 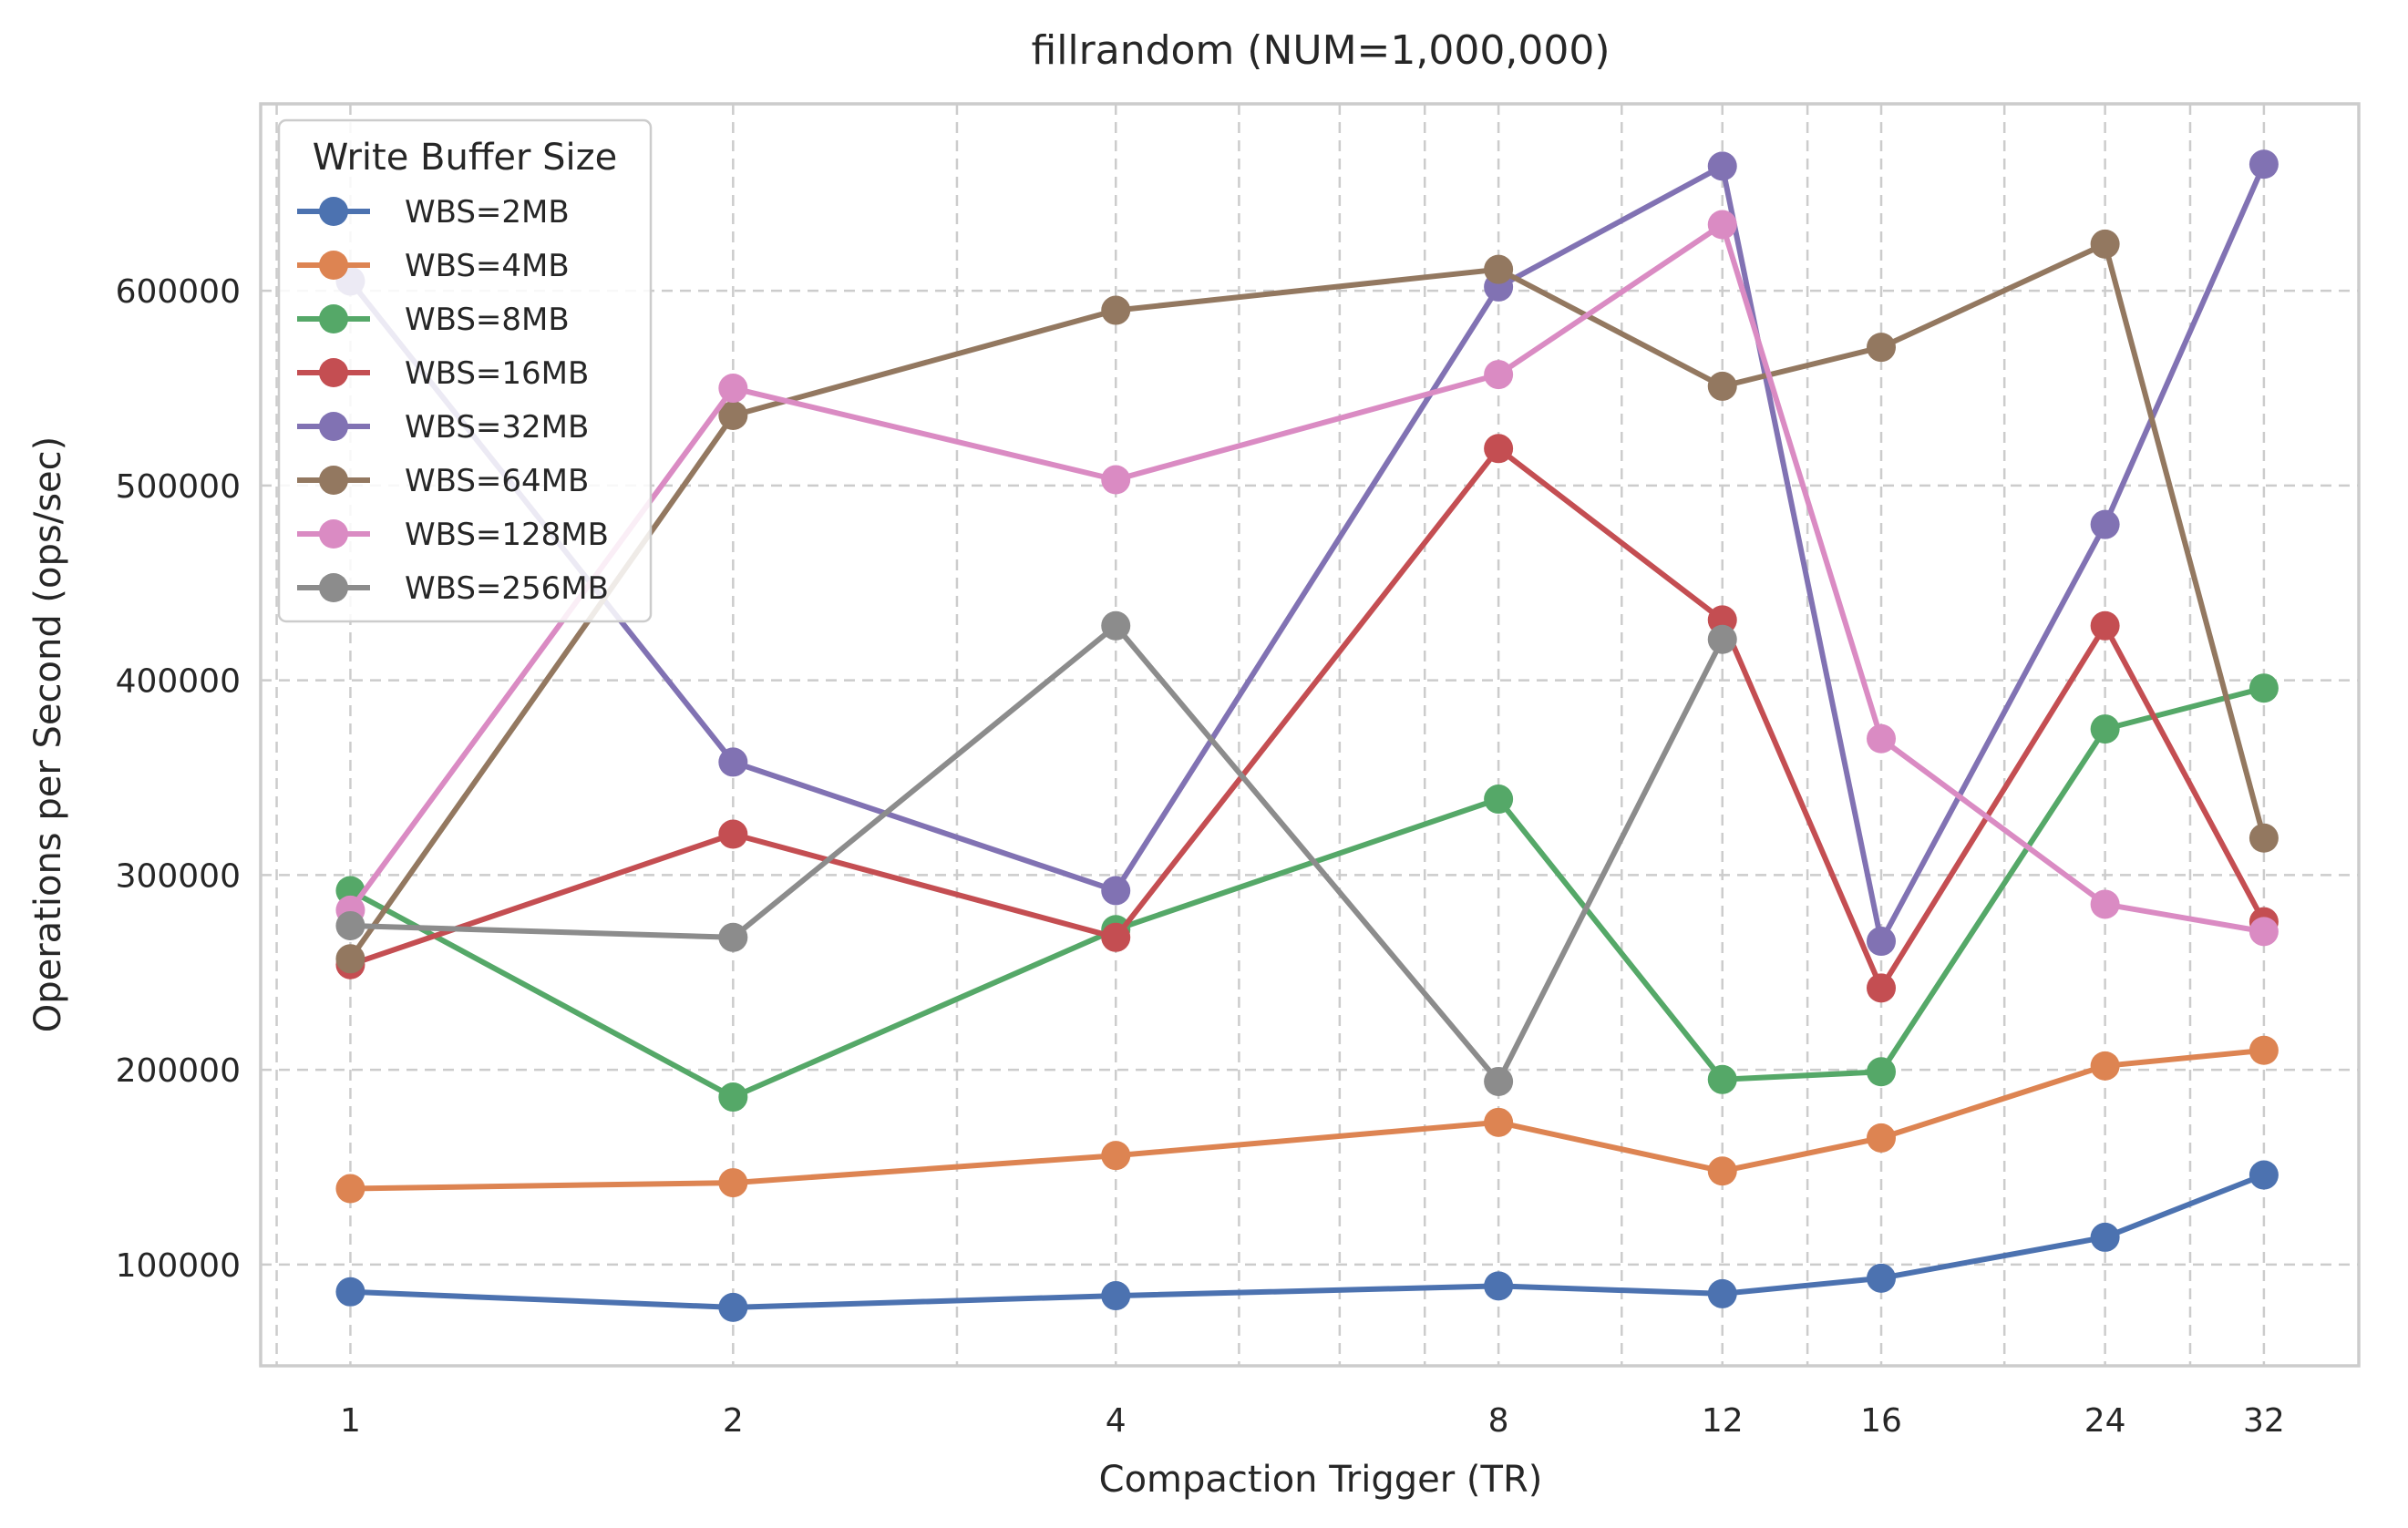 I want to click on y-tick-label: 600000, so click(x=178, y=292).